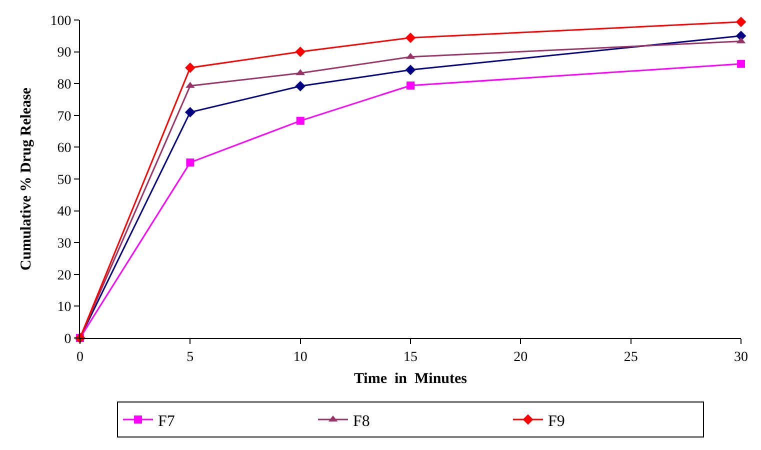 This screenshot has width=761, height=450. What do you see at coordinates (26, 178) in the screenshot?
I see `y-axis-title: Cumulative % Drug Release` at bounding box center [26, 178].